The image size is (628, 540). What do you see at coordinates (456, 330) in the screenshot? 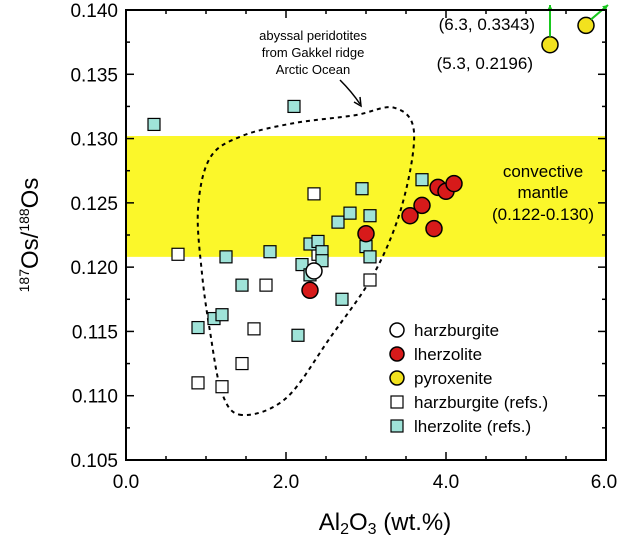
I see `legend-label: harzburgite` at bounding box center [456, 330].